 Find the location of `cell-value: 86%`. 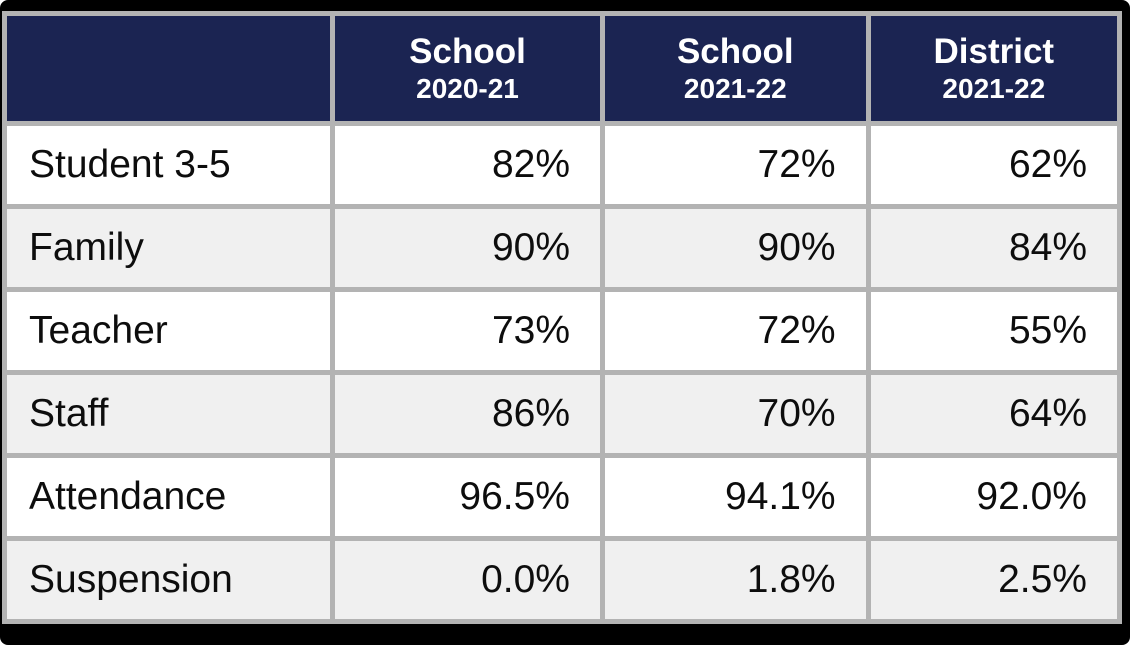

cell-value: 86% is located at coordinates (467, 414).